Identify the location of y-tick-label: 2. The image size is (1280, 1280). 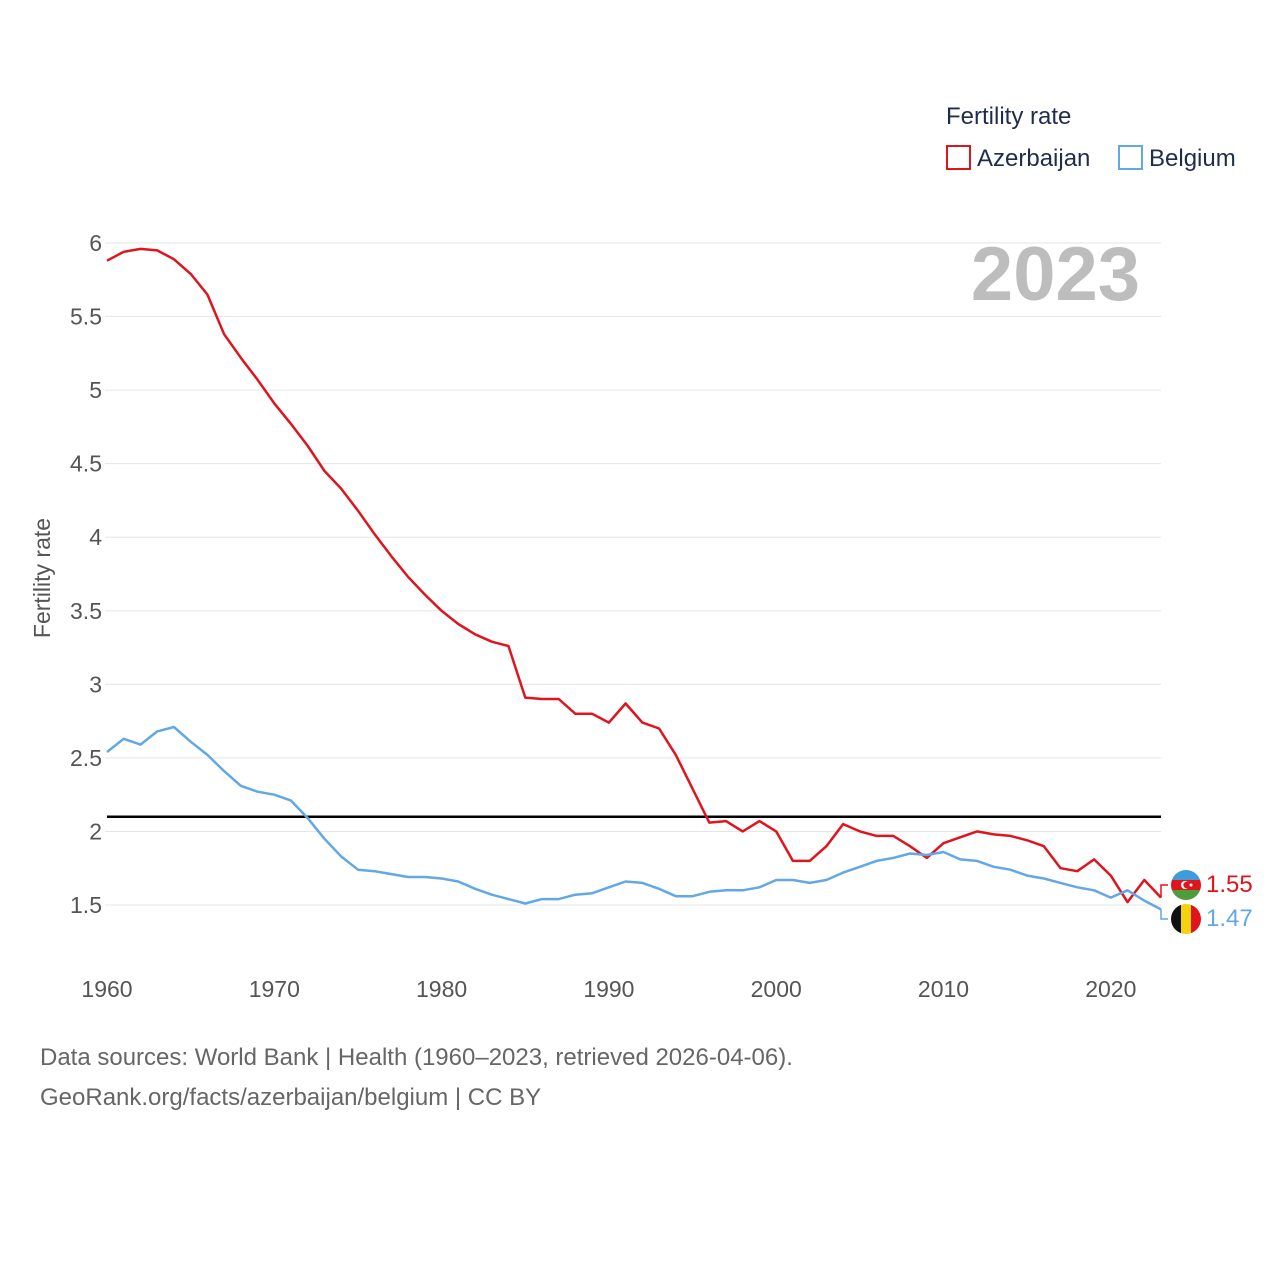
(95, 831).